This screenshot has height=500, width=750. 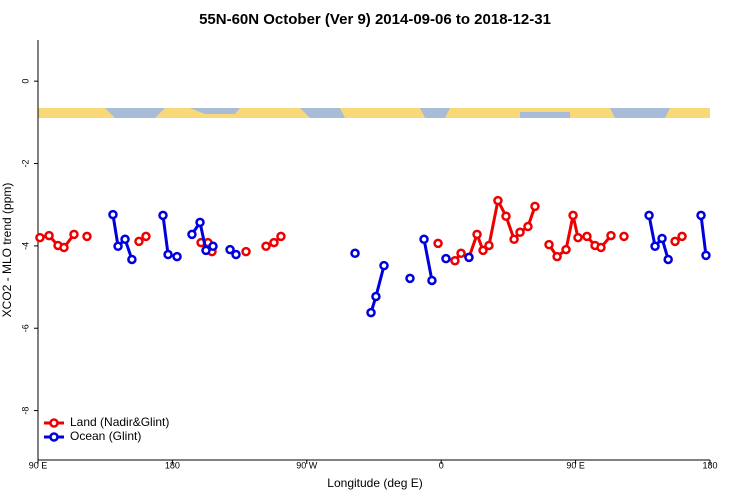 I want to click on series-line, so click(x=361, y=229).